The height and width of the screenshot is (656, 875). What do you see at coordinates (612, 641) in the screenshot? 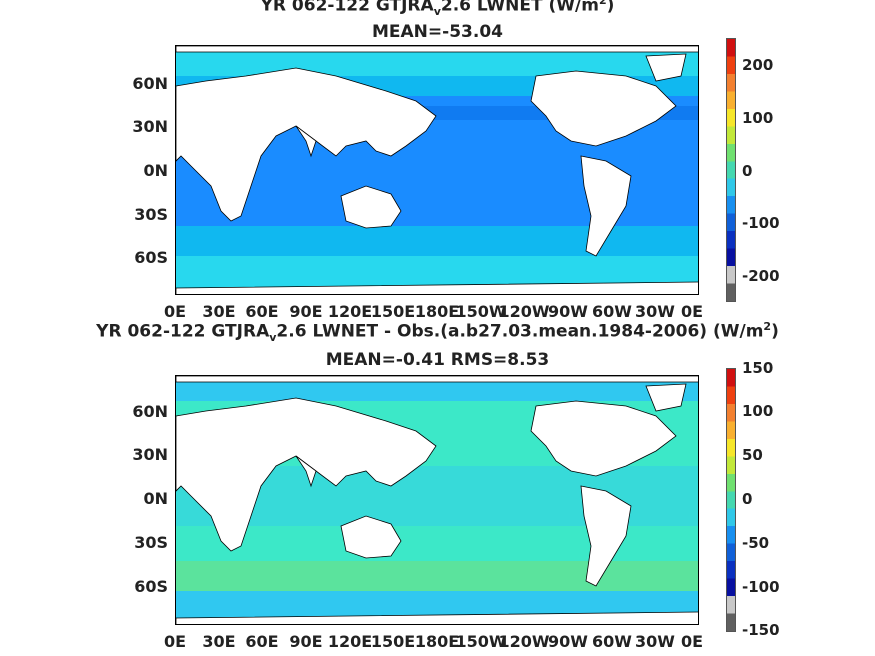
I see `bottom-lon-60w: 60W` at bounding box center [612, 641].